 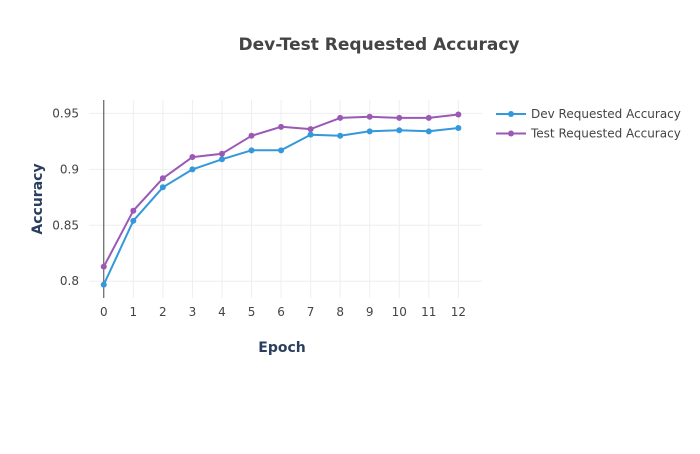 What do you see at coordinates (163, 312) in the screenshot?
I see `x-tick-label: 2` at bounding box center [163, 312].